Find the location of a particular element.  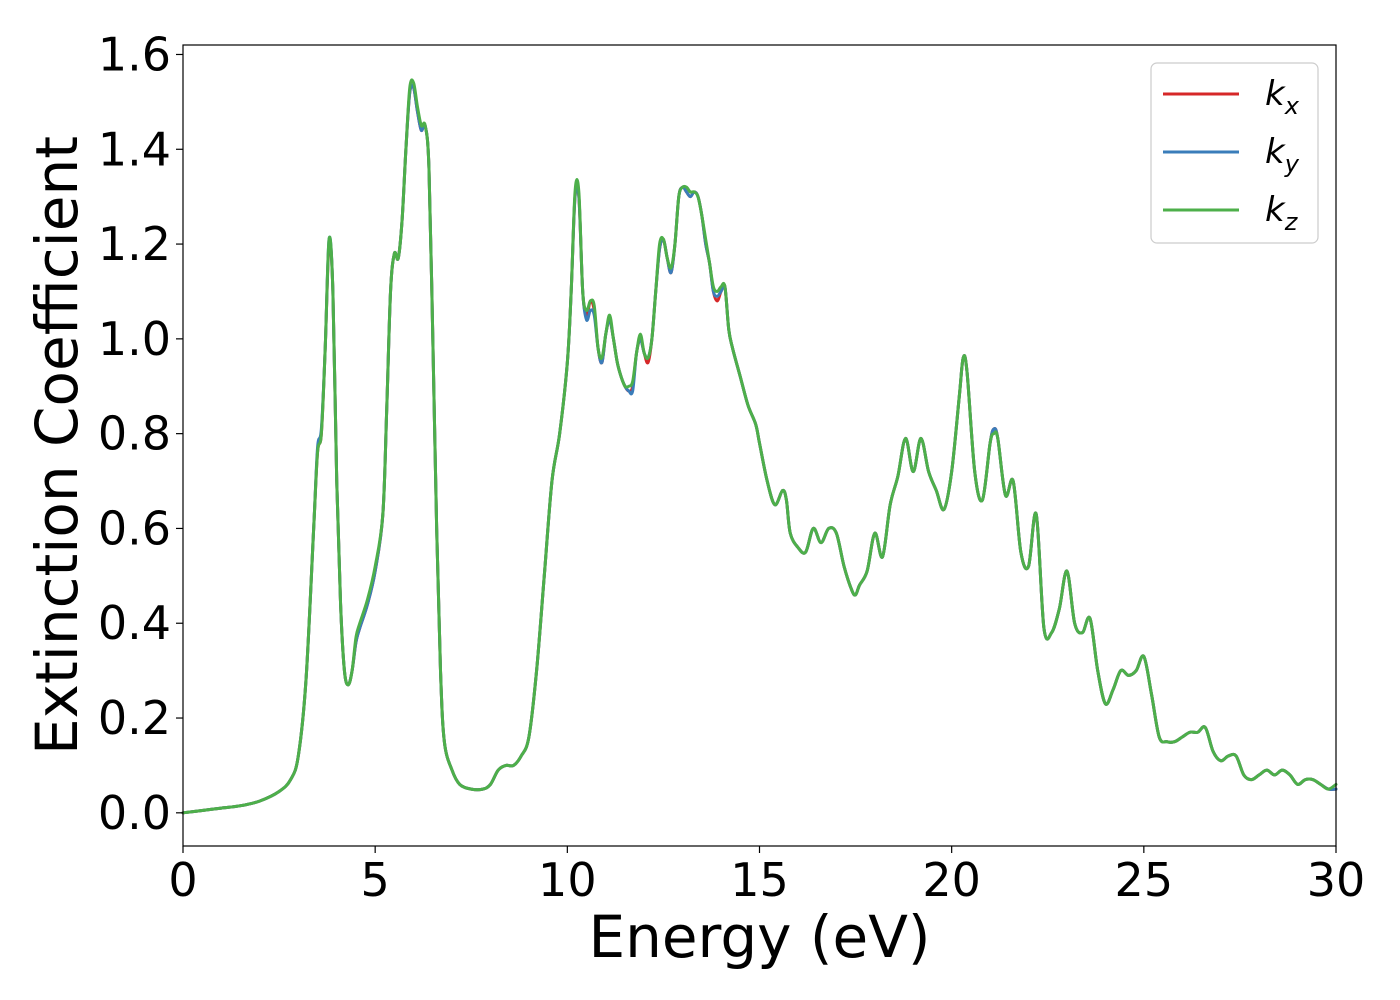

y-tick-label: 1.0 is located at coordinates (134, 339).